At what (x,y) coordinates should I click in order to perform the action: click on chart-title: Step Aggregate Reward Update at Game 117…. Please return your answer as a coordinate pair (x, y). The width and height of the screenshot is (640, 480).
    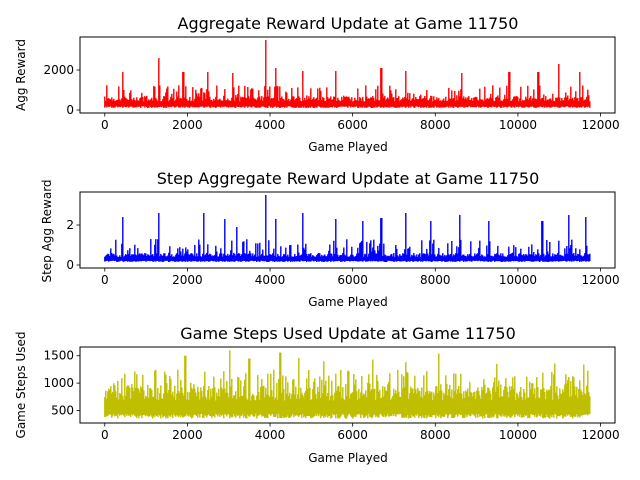
    Looking at the image, I should click on (348, 178).